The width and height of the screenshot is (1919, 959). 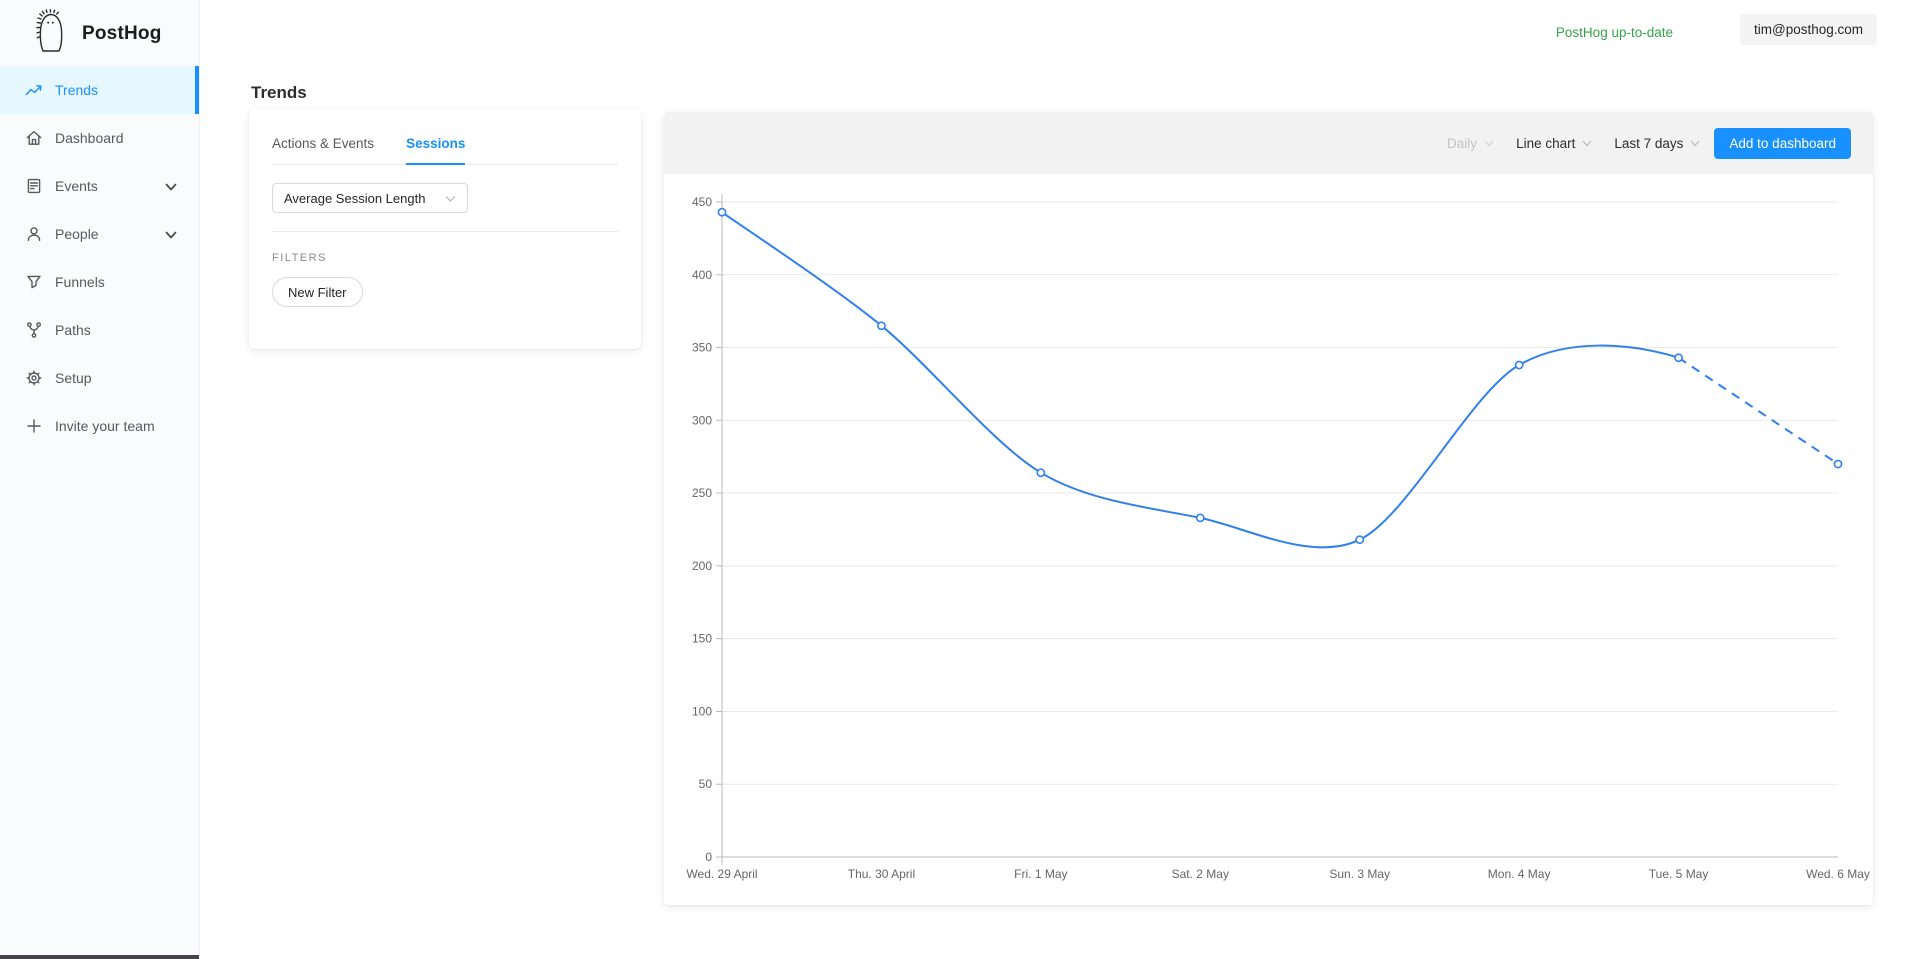 I want to click on svg-text: Sun. 3 May, so click(x=1359, y=874).